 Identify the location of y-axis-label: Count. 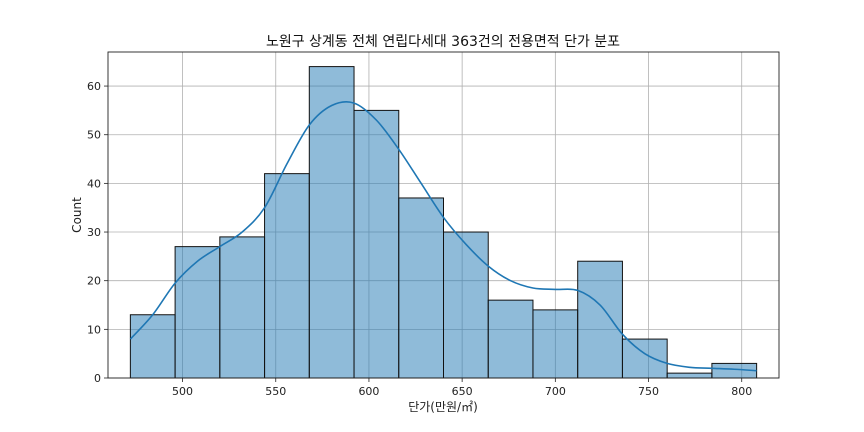
(77, 215).